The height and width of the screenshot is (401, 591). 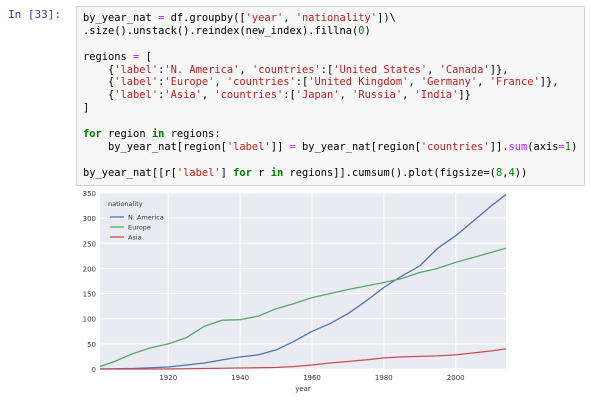 I want to click on y-tick-label: 250, so click(x=89, y=244).